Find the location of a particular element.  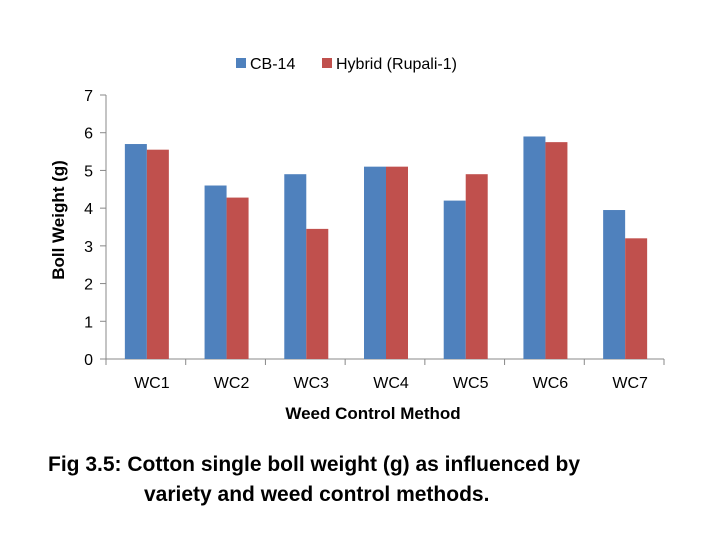

bar-cb-14-wc3 is located at coordinates (295, 266).